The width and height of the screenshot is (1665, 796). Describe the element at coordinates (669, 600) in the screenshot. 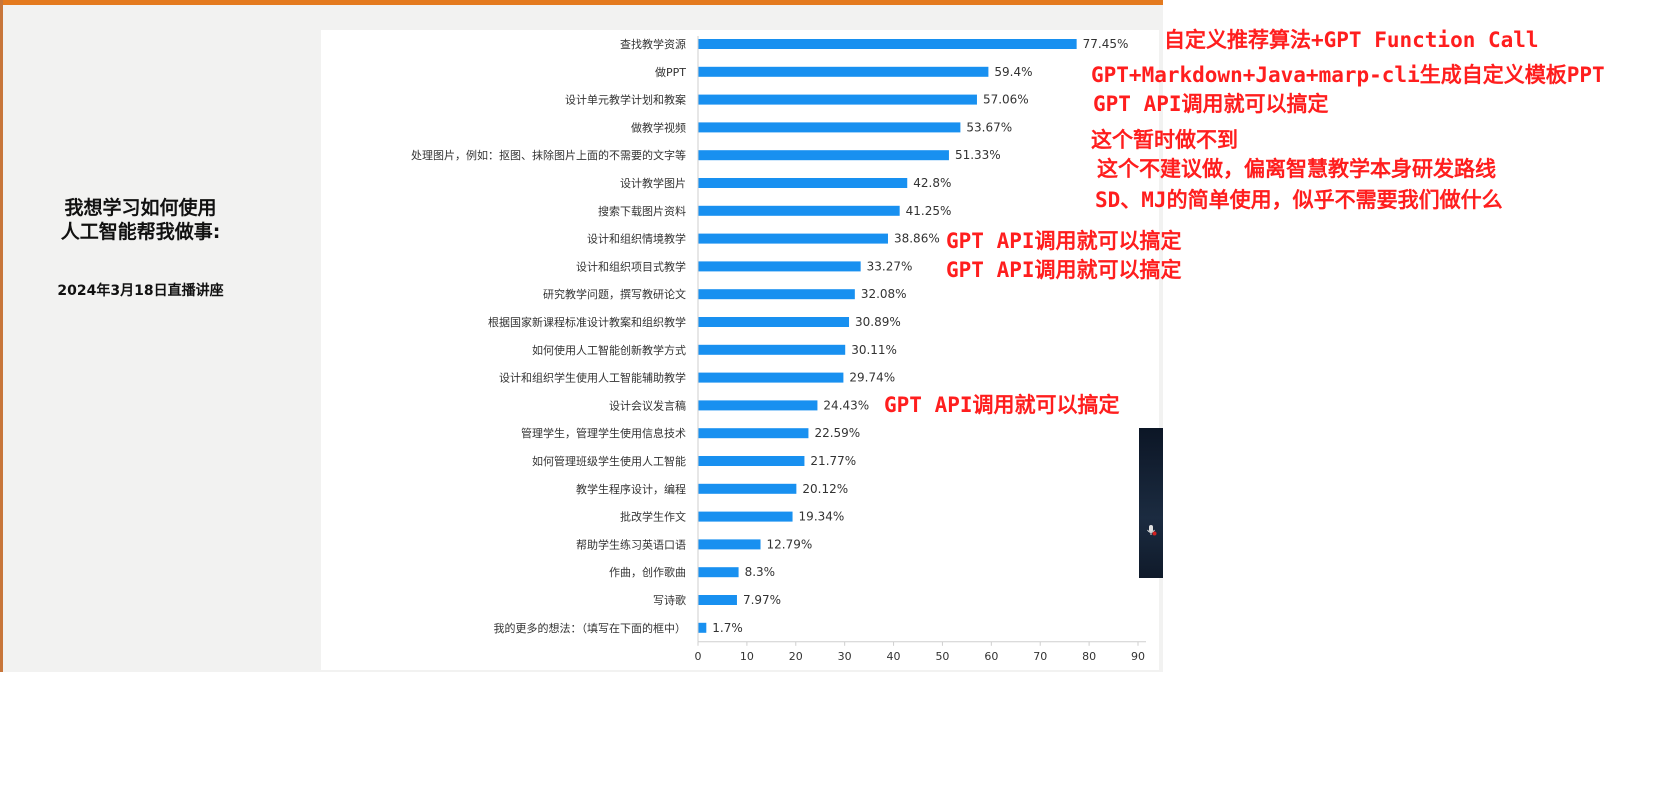

I see `category-label: 写诗歌` at that location.